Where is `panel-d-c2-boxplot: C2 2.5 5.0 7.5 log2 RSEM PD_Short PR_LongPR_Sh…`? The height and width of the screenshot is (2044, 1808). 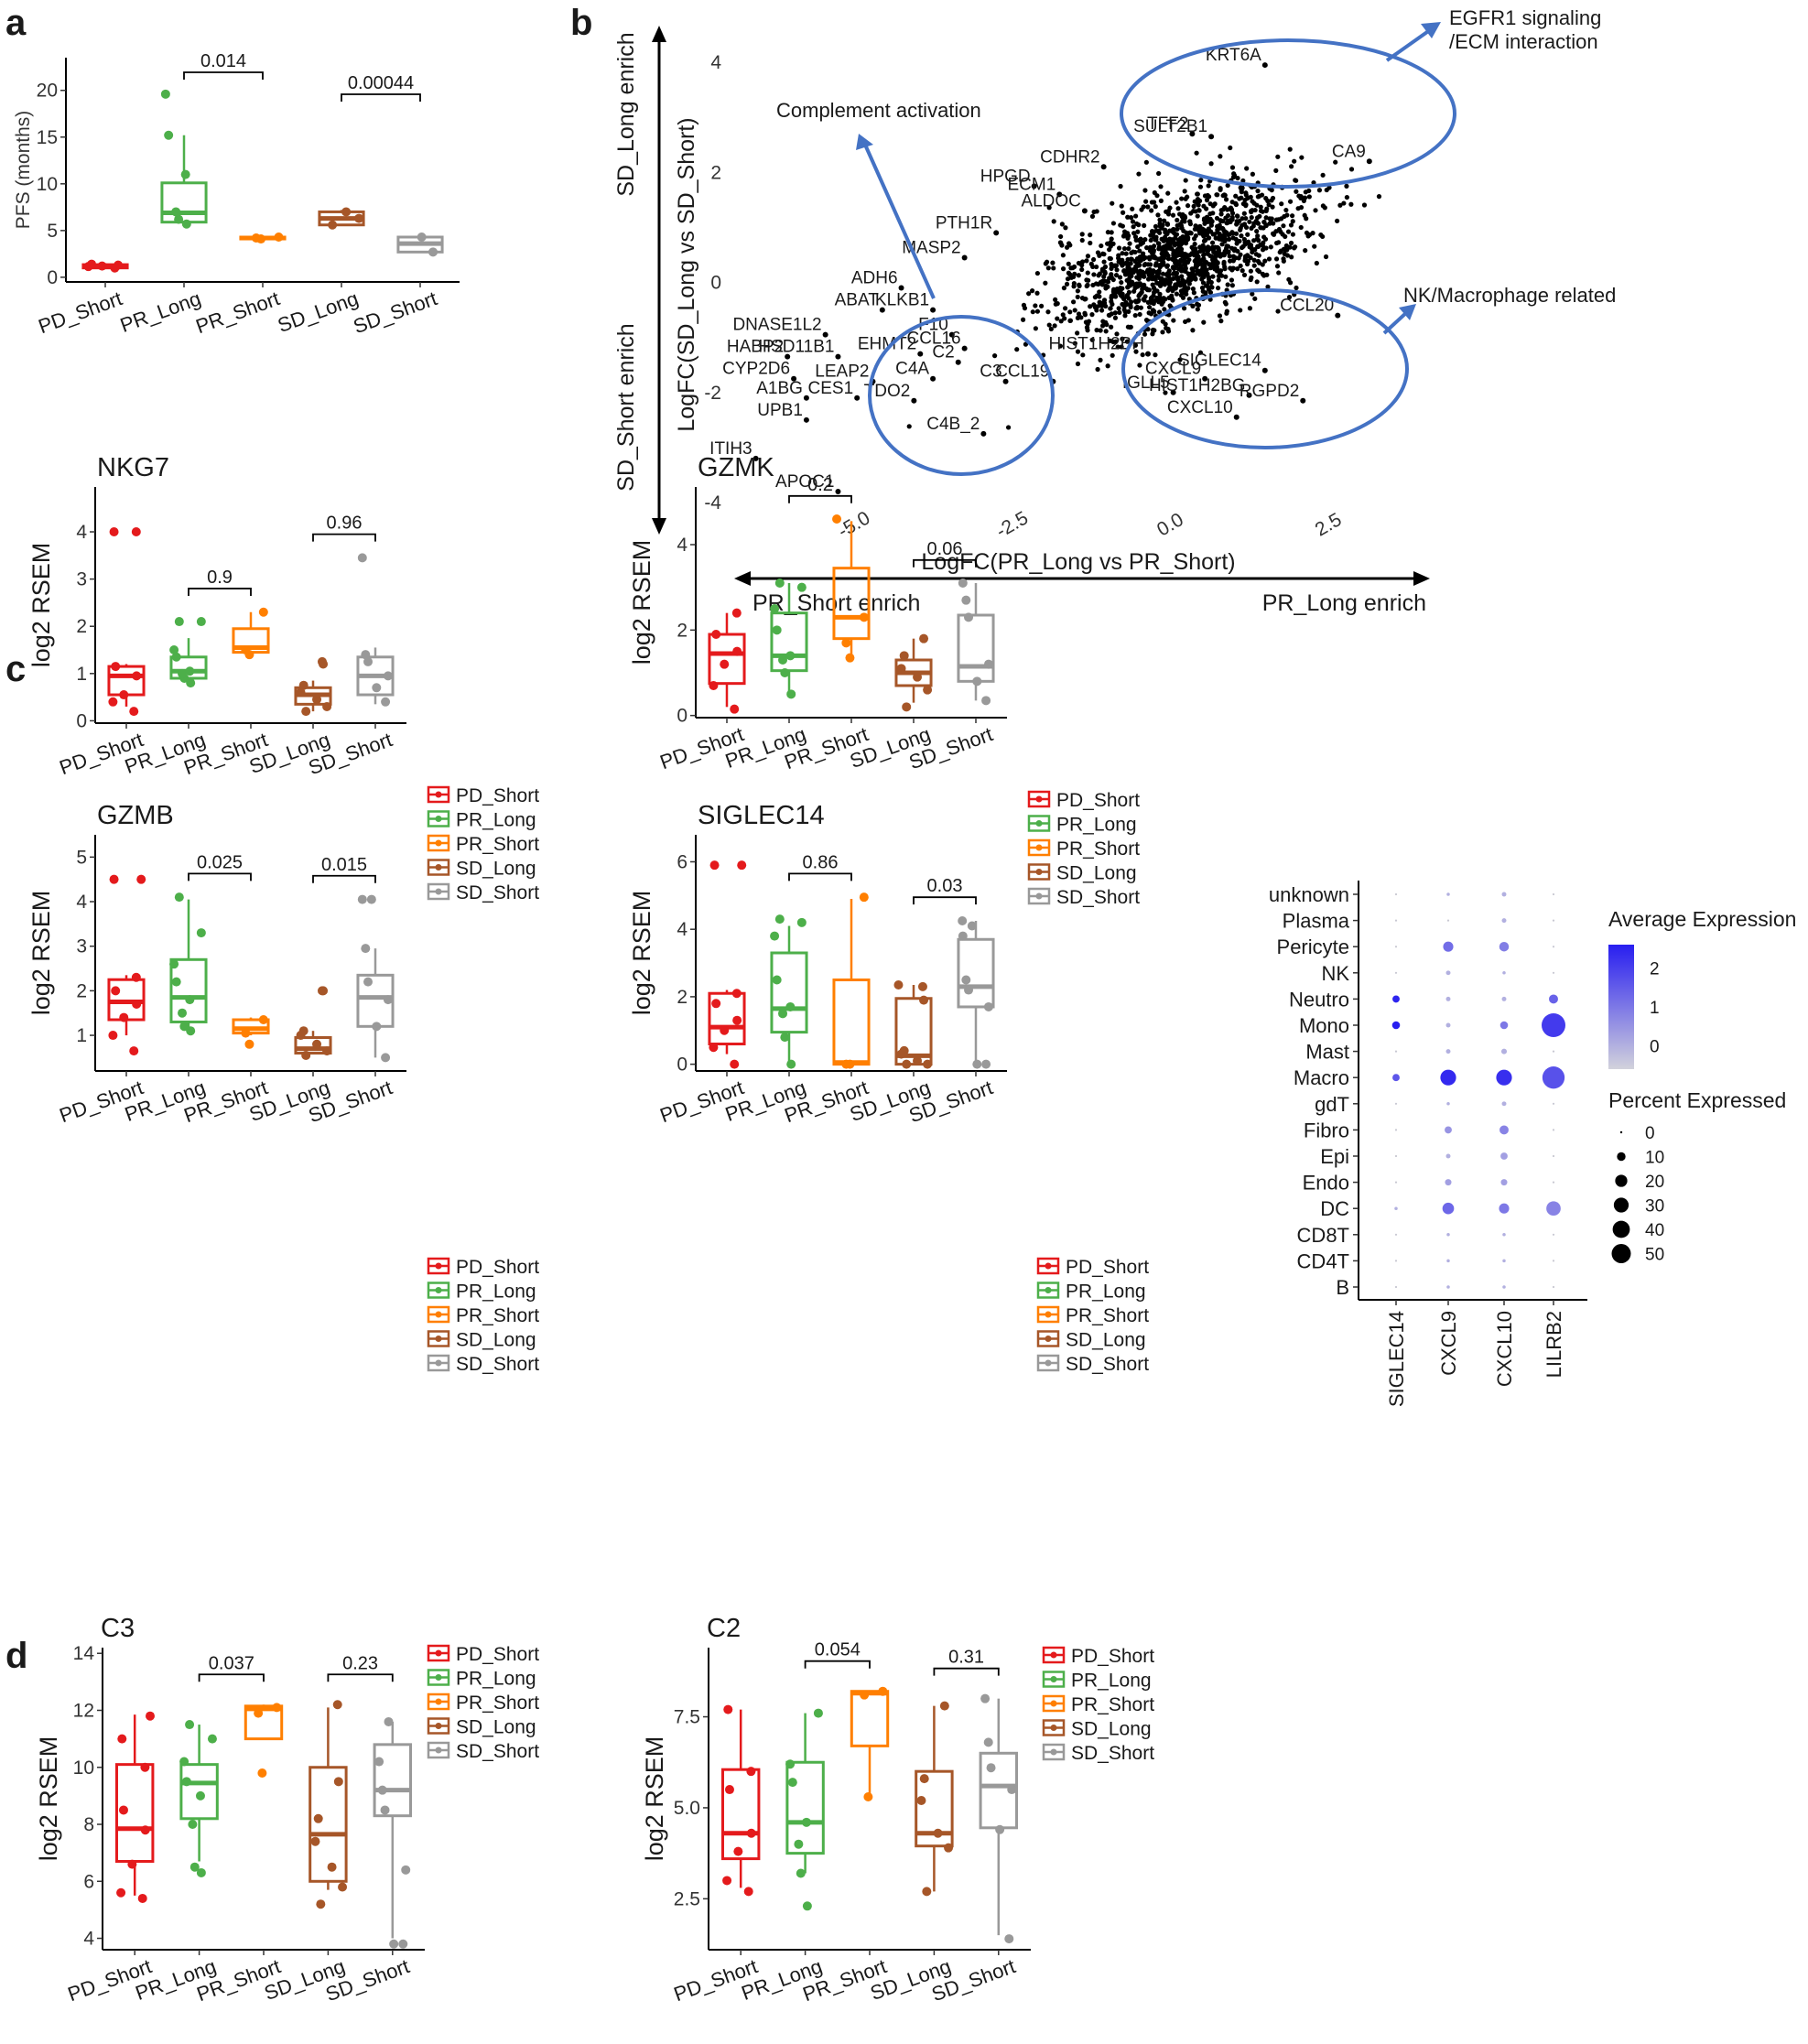 panel-d-c2-boxplot: C2 2.5 5.0 7.5 log2 RSEM PD_Short PR_LongPR_Sh… is located at coordinates (897, 1810).